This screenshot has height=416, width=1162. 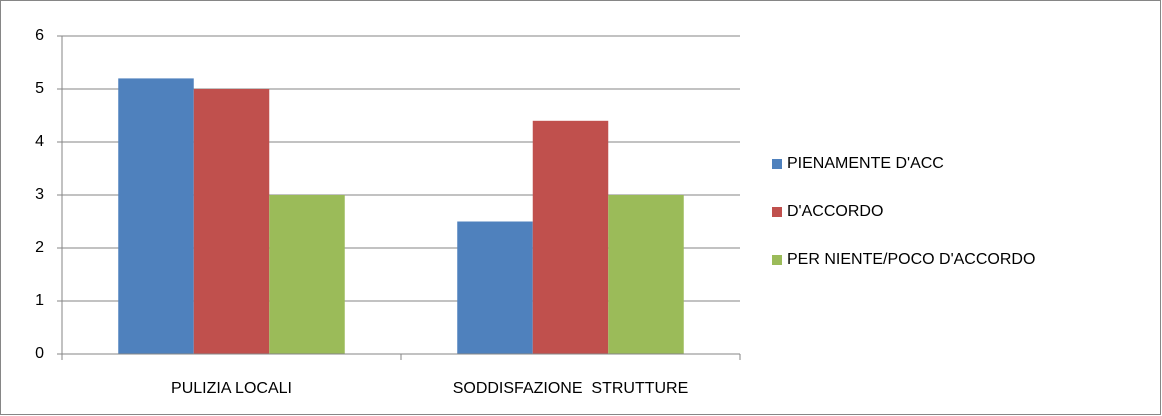 What do you see at coordinates (39, 300) in the screenshot?
I see `y-tick-label: 1` at bounding box center [39, 300].